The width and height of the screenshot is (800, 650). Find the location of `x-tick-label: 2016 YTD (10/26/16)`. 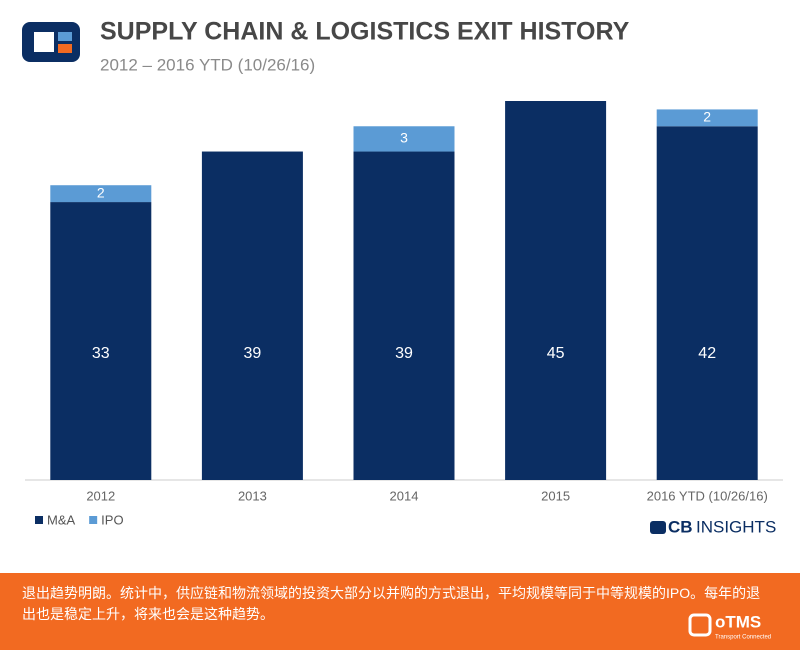

x-tick-label: 2016 YTD (10/26/16) is located at coordinates (707, 495).